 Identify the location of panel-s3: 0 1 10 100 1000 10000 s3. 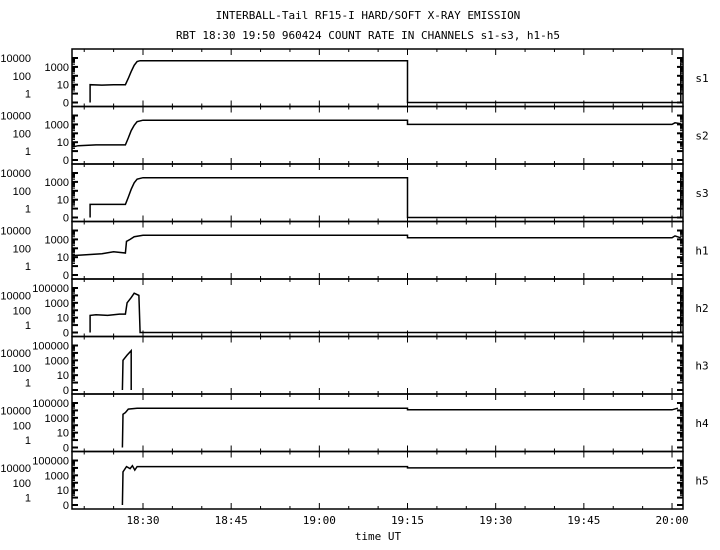
(354, 194).